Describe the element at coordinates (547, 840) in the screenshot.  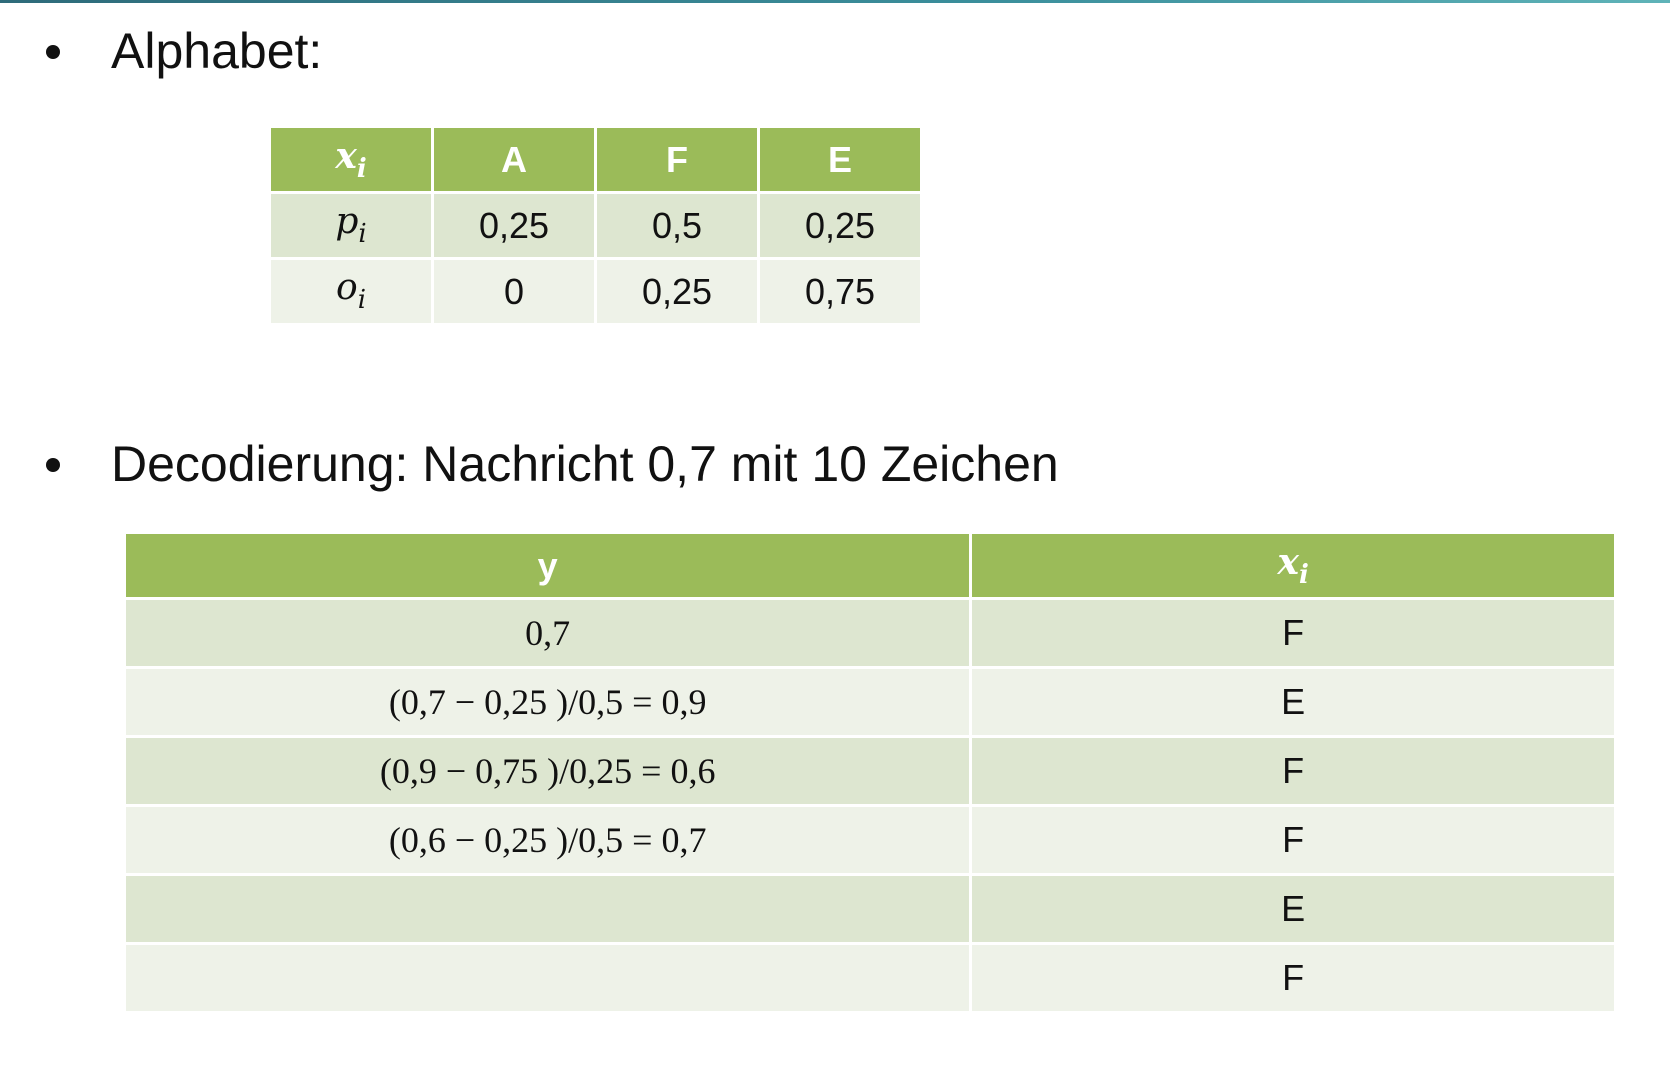
I see `y-value-cell: (0,6 − 0,25 )/0,5 = 0,7` at that location.